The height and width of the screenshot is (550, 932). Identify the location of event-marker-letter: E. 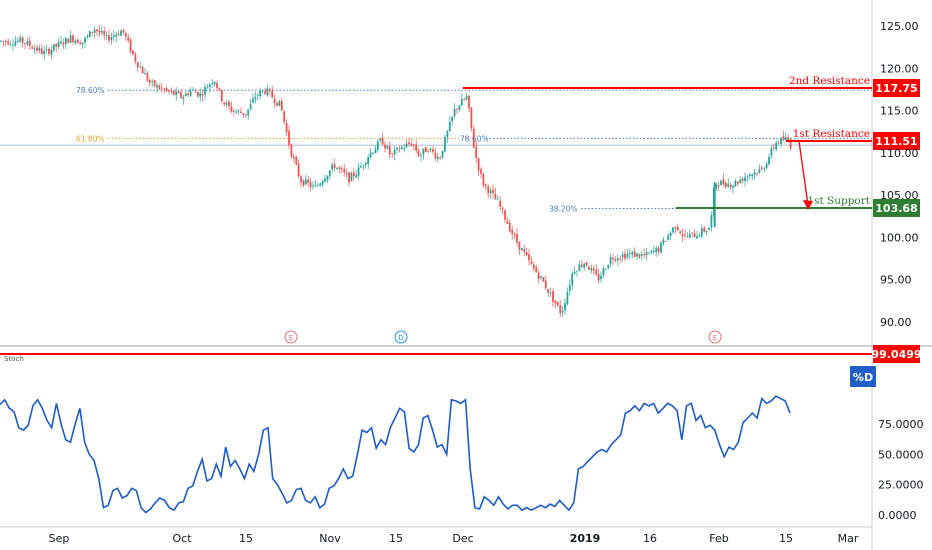
(715, 338).